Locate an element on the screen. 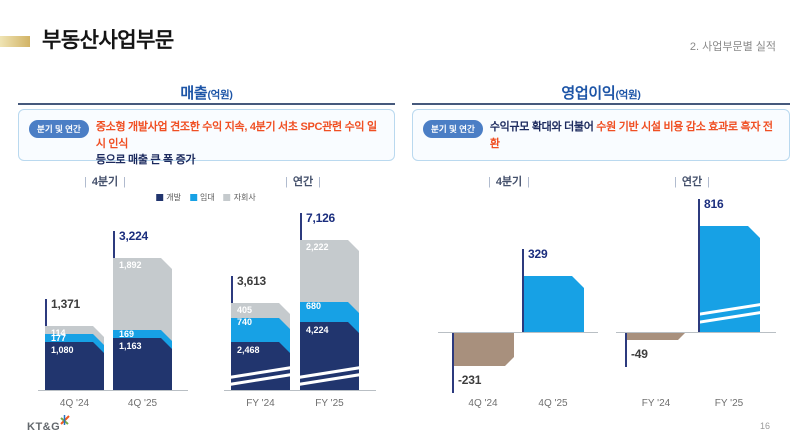 Image resolution: width=800 pixels, height=446 pixels. bar-total-label: 329 is located at coordinates (538, 254).